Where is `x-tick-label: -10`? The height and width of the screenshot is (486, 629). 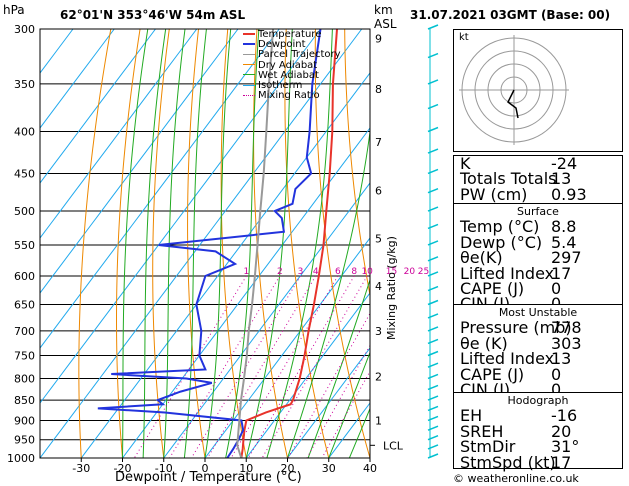
x-tick-label: -10 is located at coordinates (164, 468).